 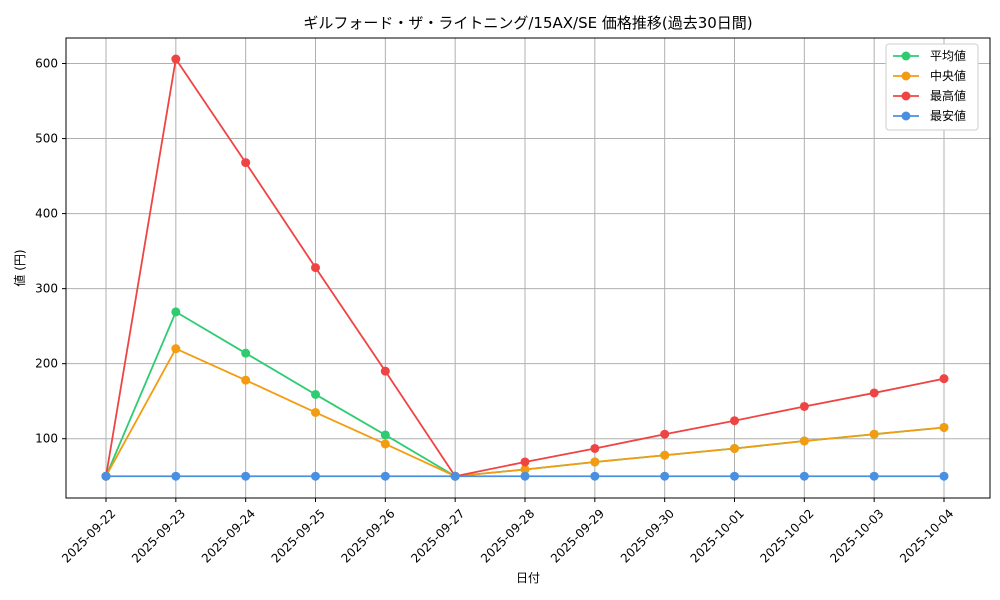 I want to click on x-axis-label: 日付, so click(x=528, y=578).